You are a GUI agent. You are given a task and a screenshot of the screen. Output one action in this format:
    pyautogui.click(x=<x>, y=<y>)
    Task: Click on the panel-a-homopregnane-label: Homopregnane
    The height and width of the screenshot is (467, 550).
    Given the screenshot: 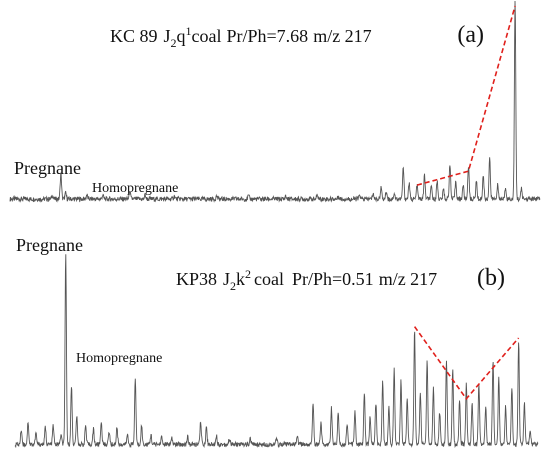 What is the action you would take?
    pyautogui.click(x=135, y=188)
    